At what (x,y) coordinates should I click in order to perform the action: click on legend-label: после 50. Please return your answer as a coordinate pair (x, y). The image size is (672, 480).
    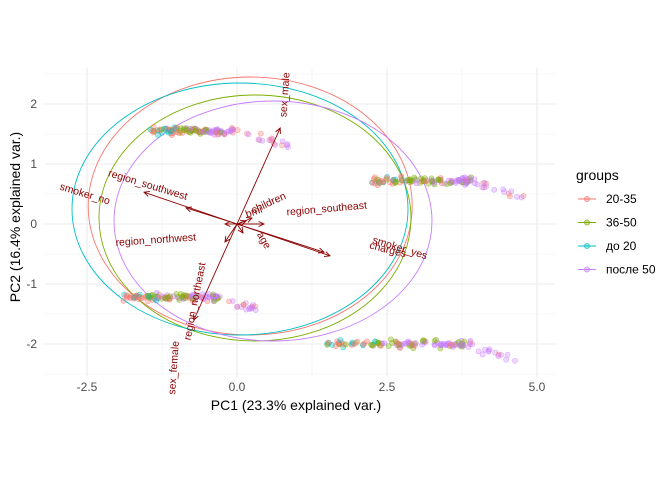
    Looking at the image, I should click on (631, 270).